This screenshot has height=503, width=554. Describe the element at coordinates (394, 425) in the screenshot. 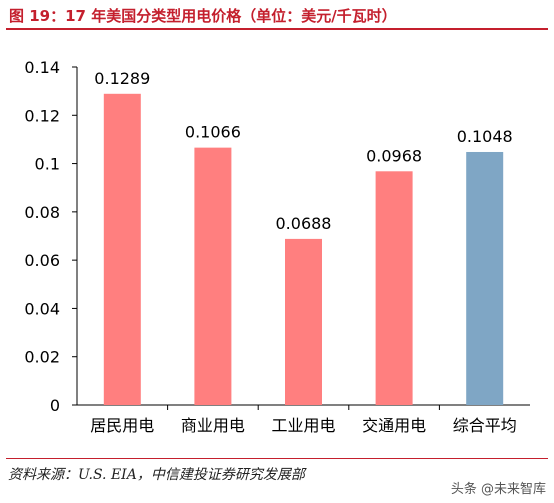

I see `category-label: 交通用电` at that location.